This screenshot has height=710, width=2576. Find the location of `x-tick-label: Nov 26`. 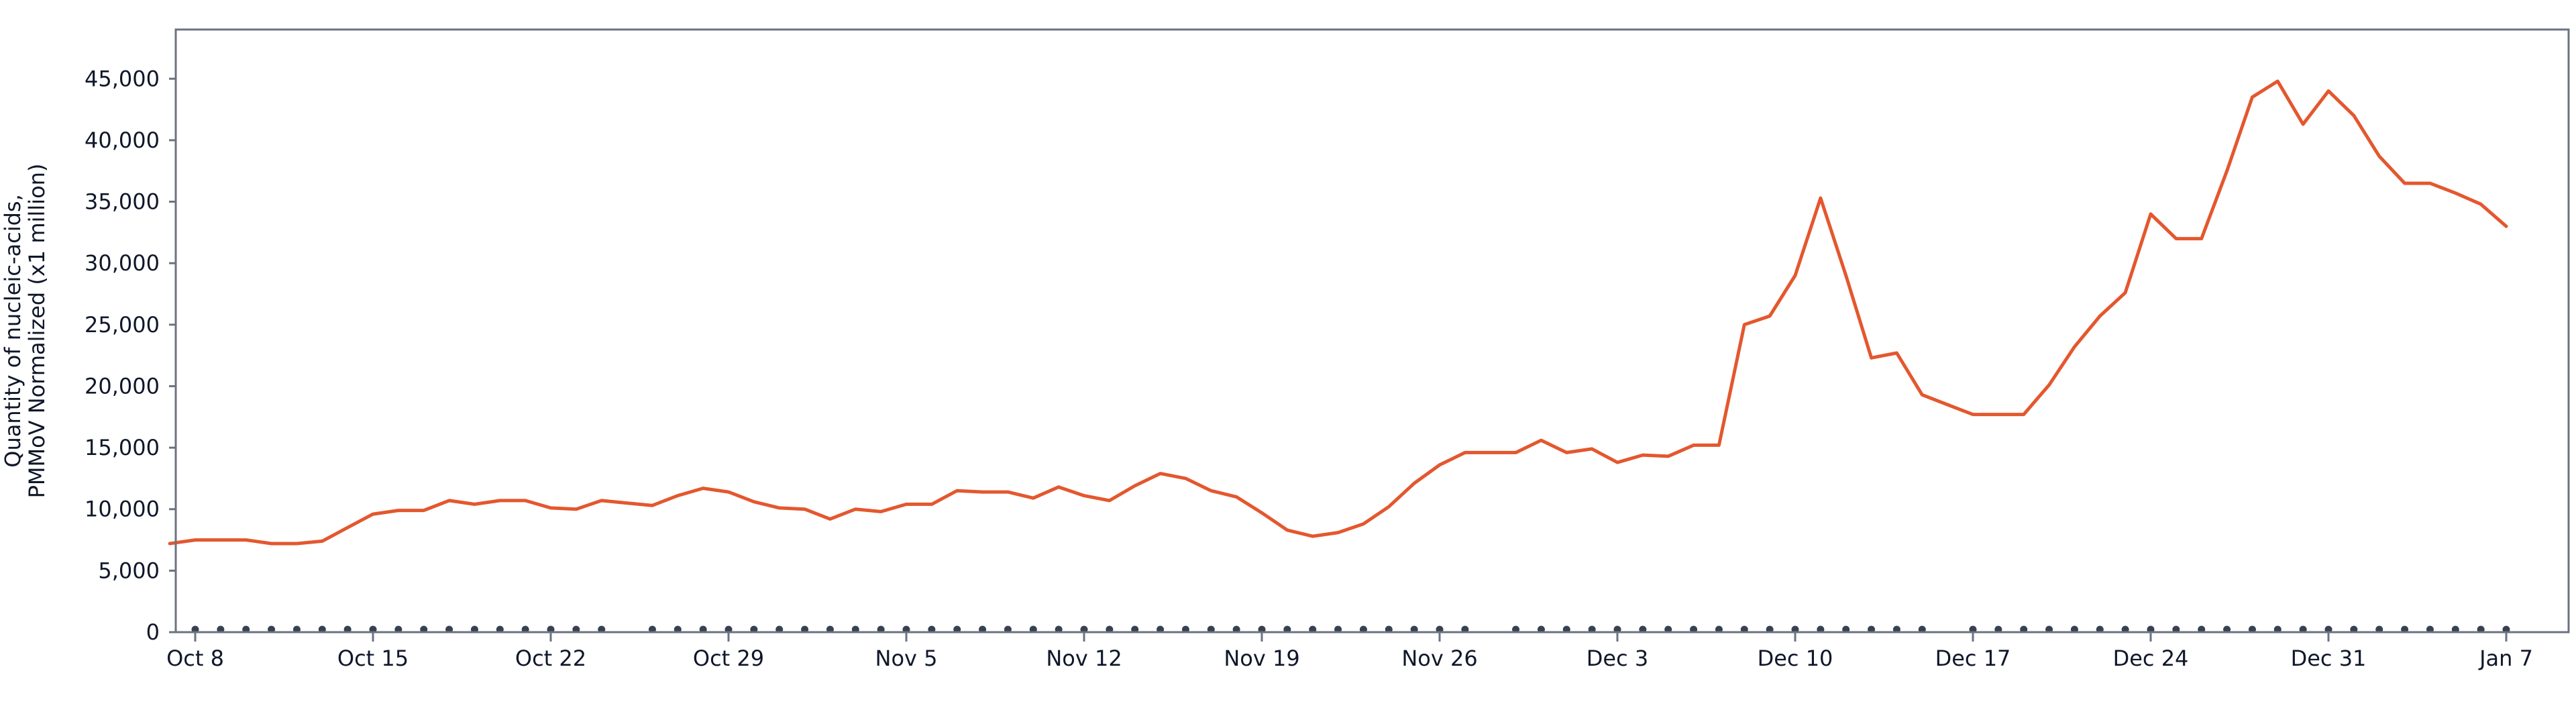

x-tick-label: Nov 26 is located at coordinates (1439, 658).